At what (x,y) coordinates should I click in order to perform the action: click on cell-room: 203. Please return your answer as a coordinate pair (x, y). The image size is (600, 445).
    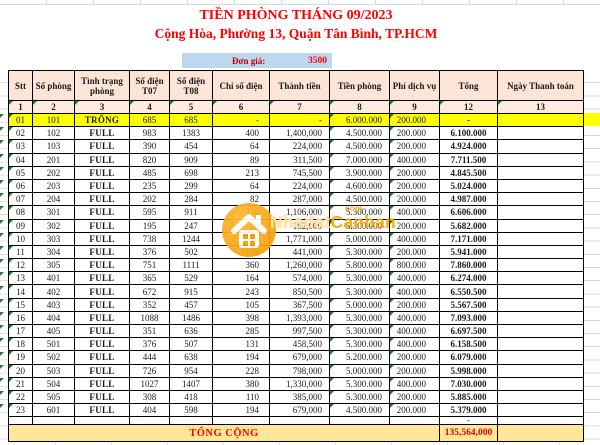
    Looking at the image, I should click on (54, 186).